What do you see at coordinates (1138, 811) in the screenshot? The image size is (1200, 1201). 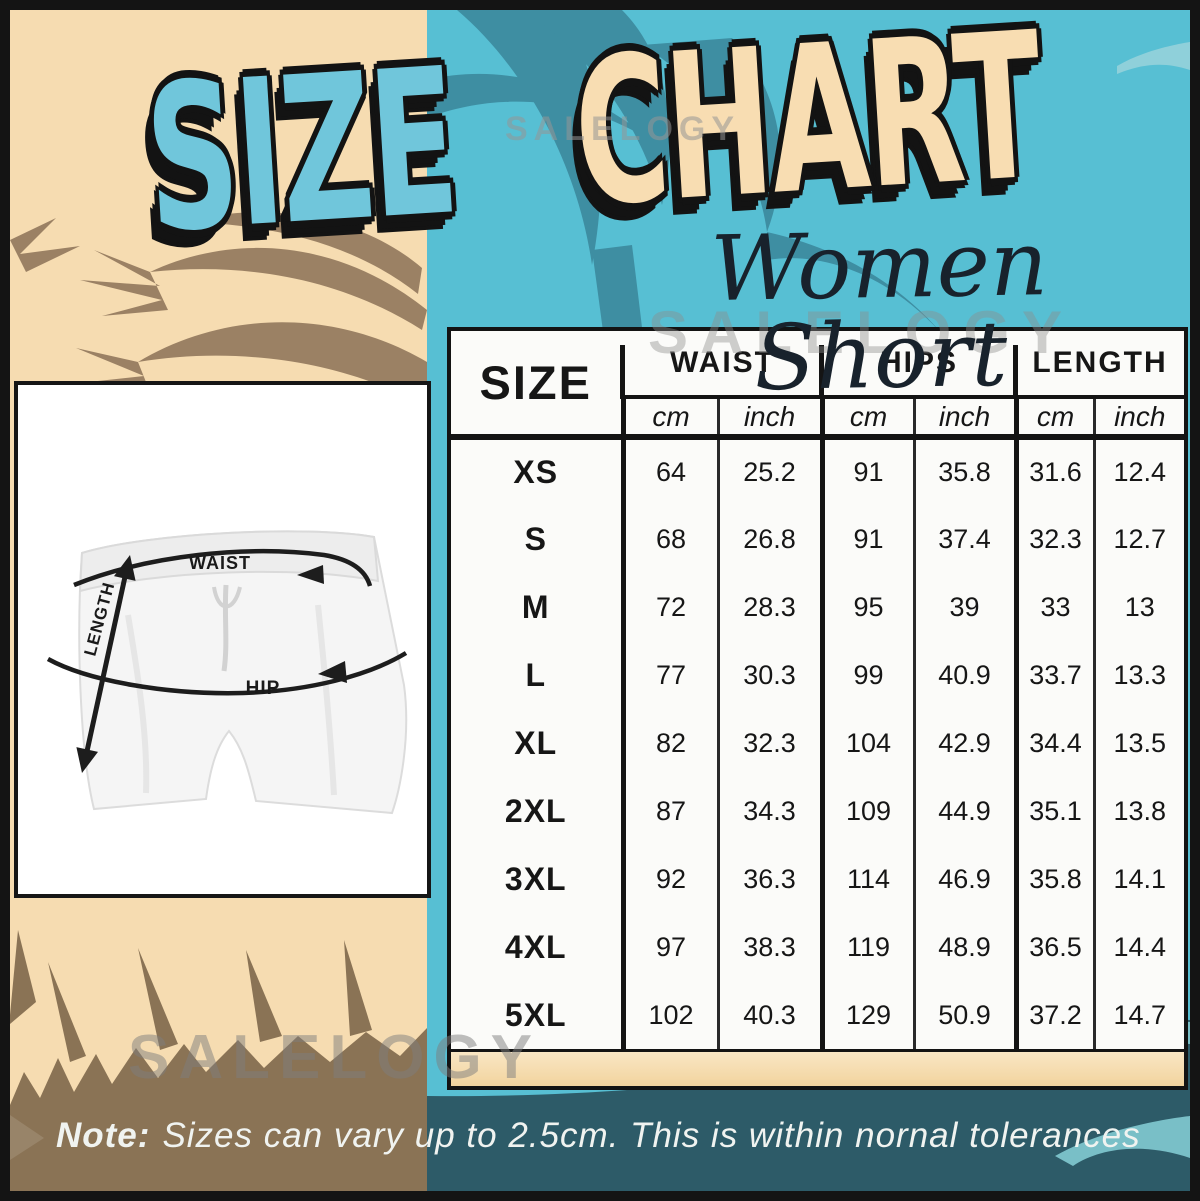 I see `length-inch-value: 13.8` at bounding box center [1138, 811].